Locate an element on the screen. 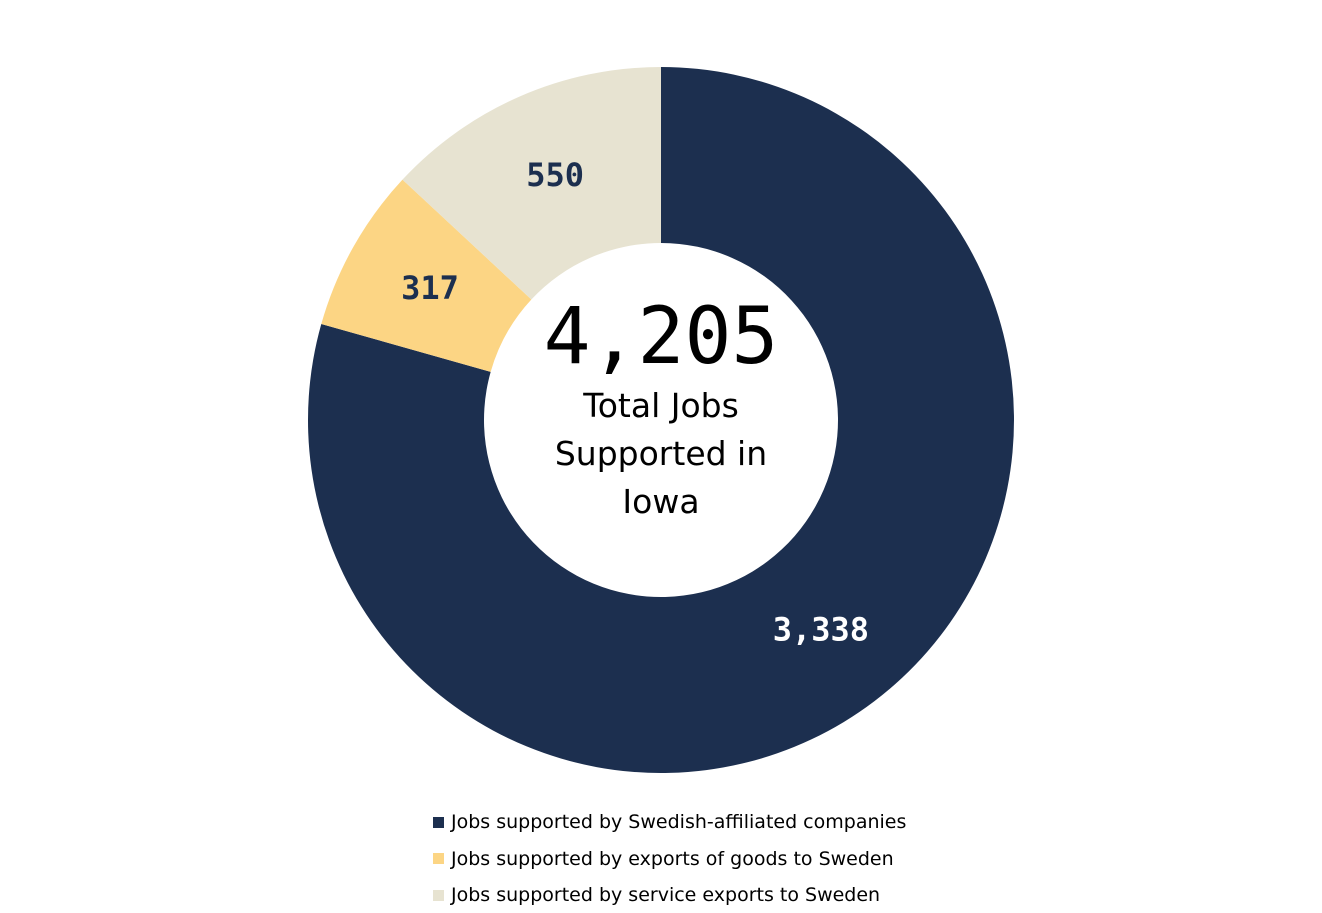 This screenshot has width=1322, height=913. value-label: 550 is located at coordinates (555, 175).